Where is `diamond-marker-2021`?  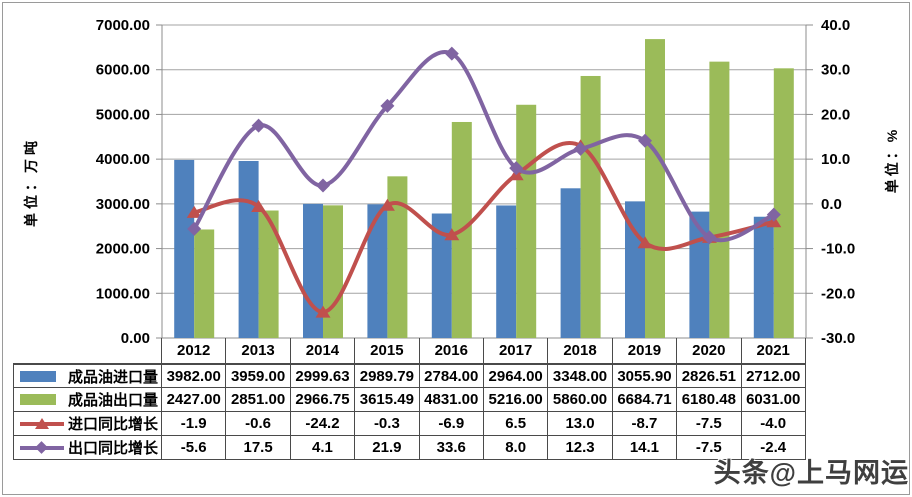
diamond-marker-2021 is located at coordinates (773, 214).